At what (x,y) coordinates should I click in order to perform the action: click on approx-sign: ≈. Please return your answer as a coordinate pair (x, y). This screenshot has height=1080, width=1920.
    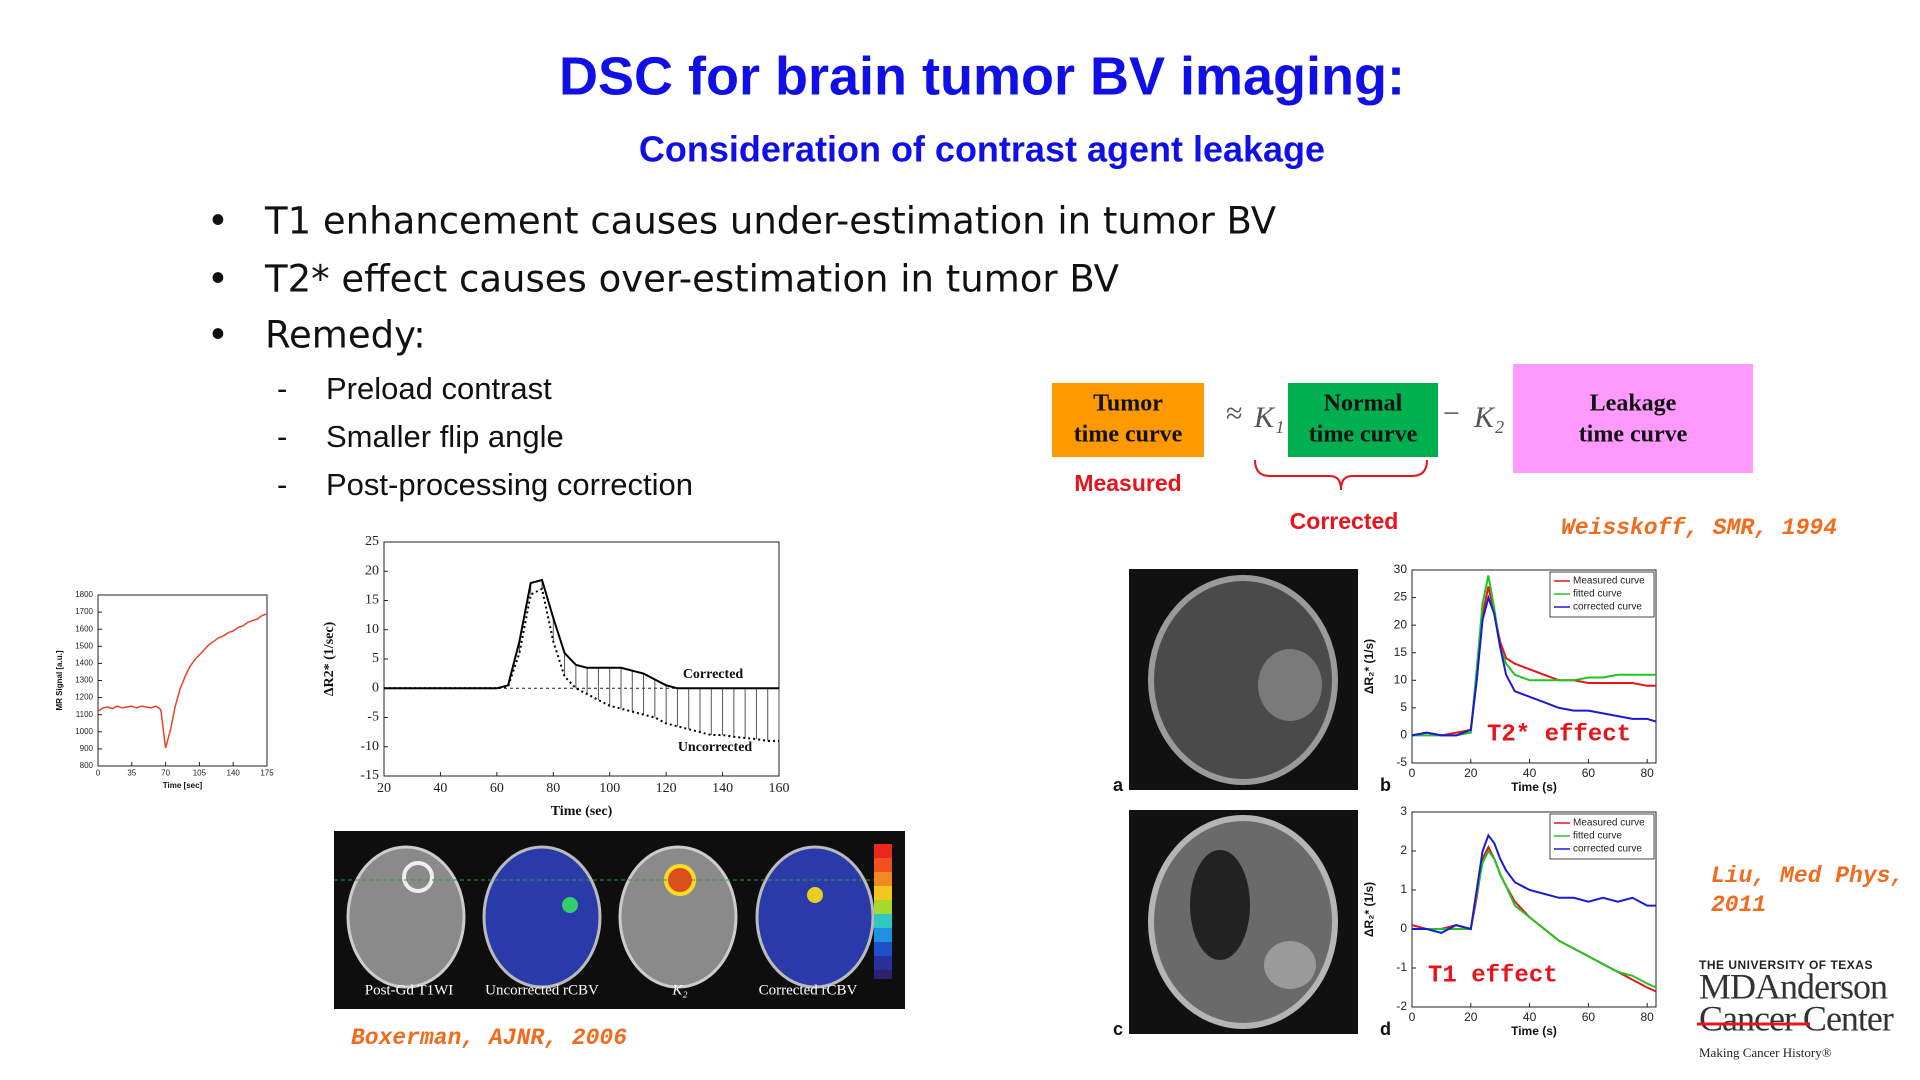
    Looking at the image, I should click on (1234, 413).